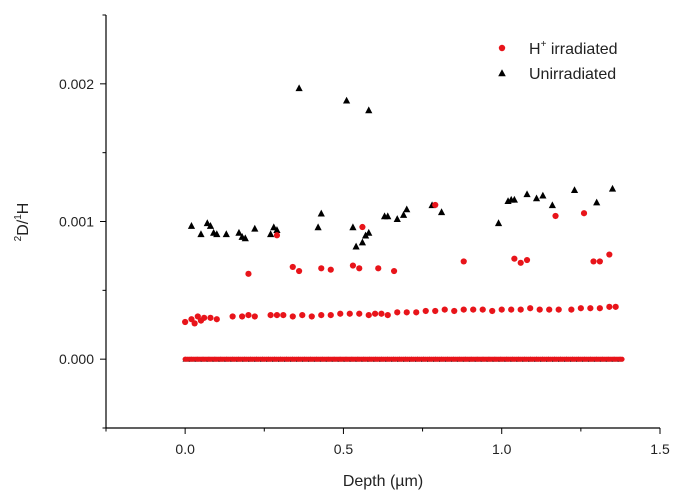 This screenshot has width=678, height=493. What do you see at coordinates (622, 359) in the screenshot?
I see `baseline-dot` at bounding box center [622, 359].